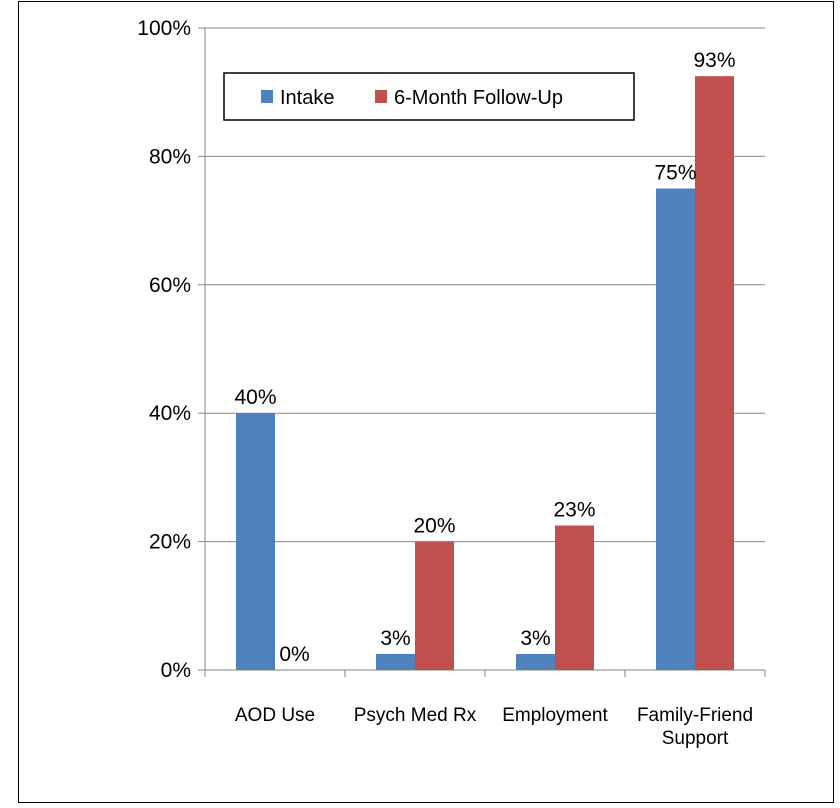 This screenshot has height=808, width=840. I want to click on data-label: 93%, so click(714, 60).